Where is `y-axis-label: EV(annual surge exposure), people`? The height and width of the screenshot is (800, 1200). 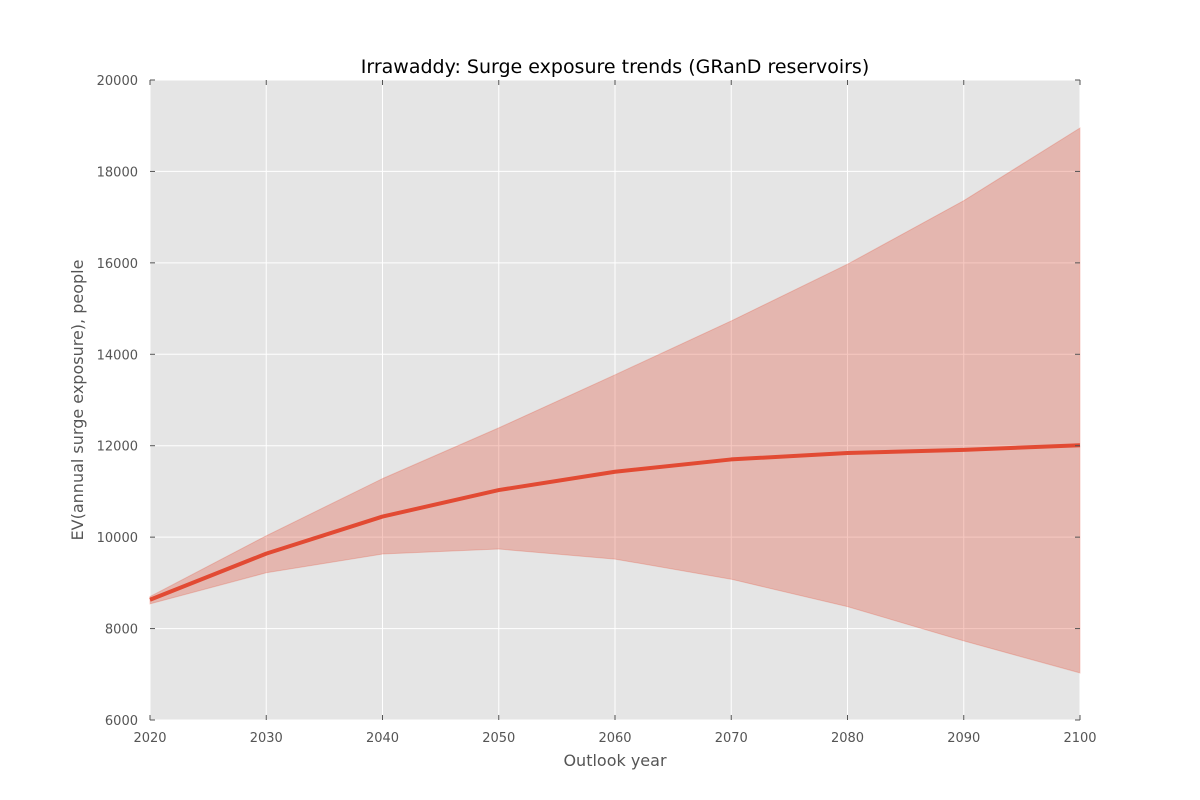
y-axis-label: EV(annual surge exposure), people is located at coordinates (77, 400).